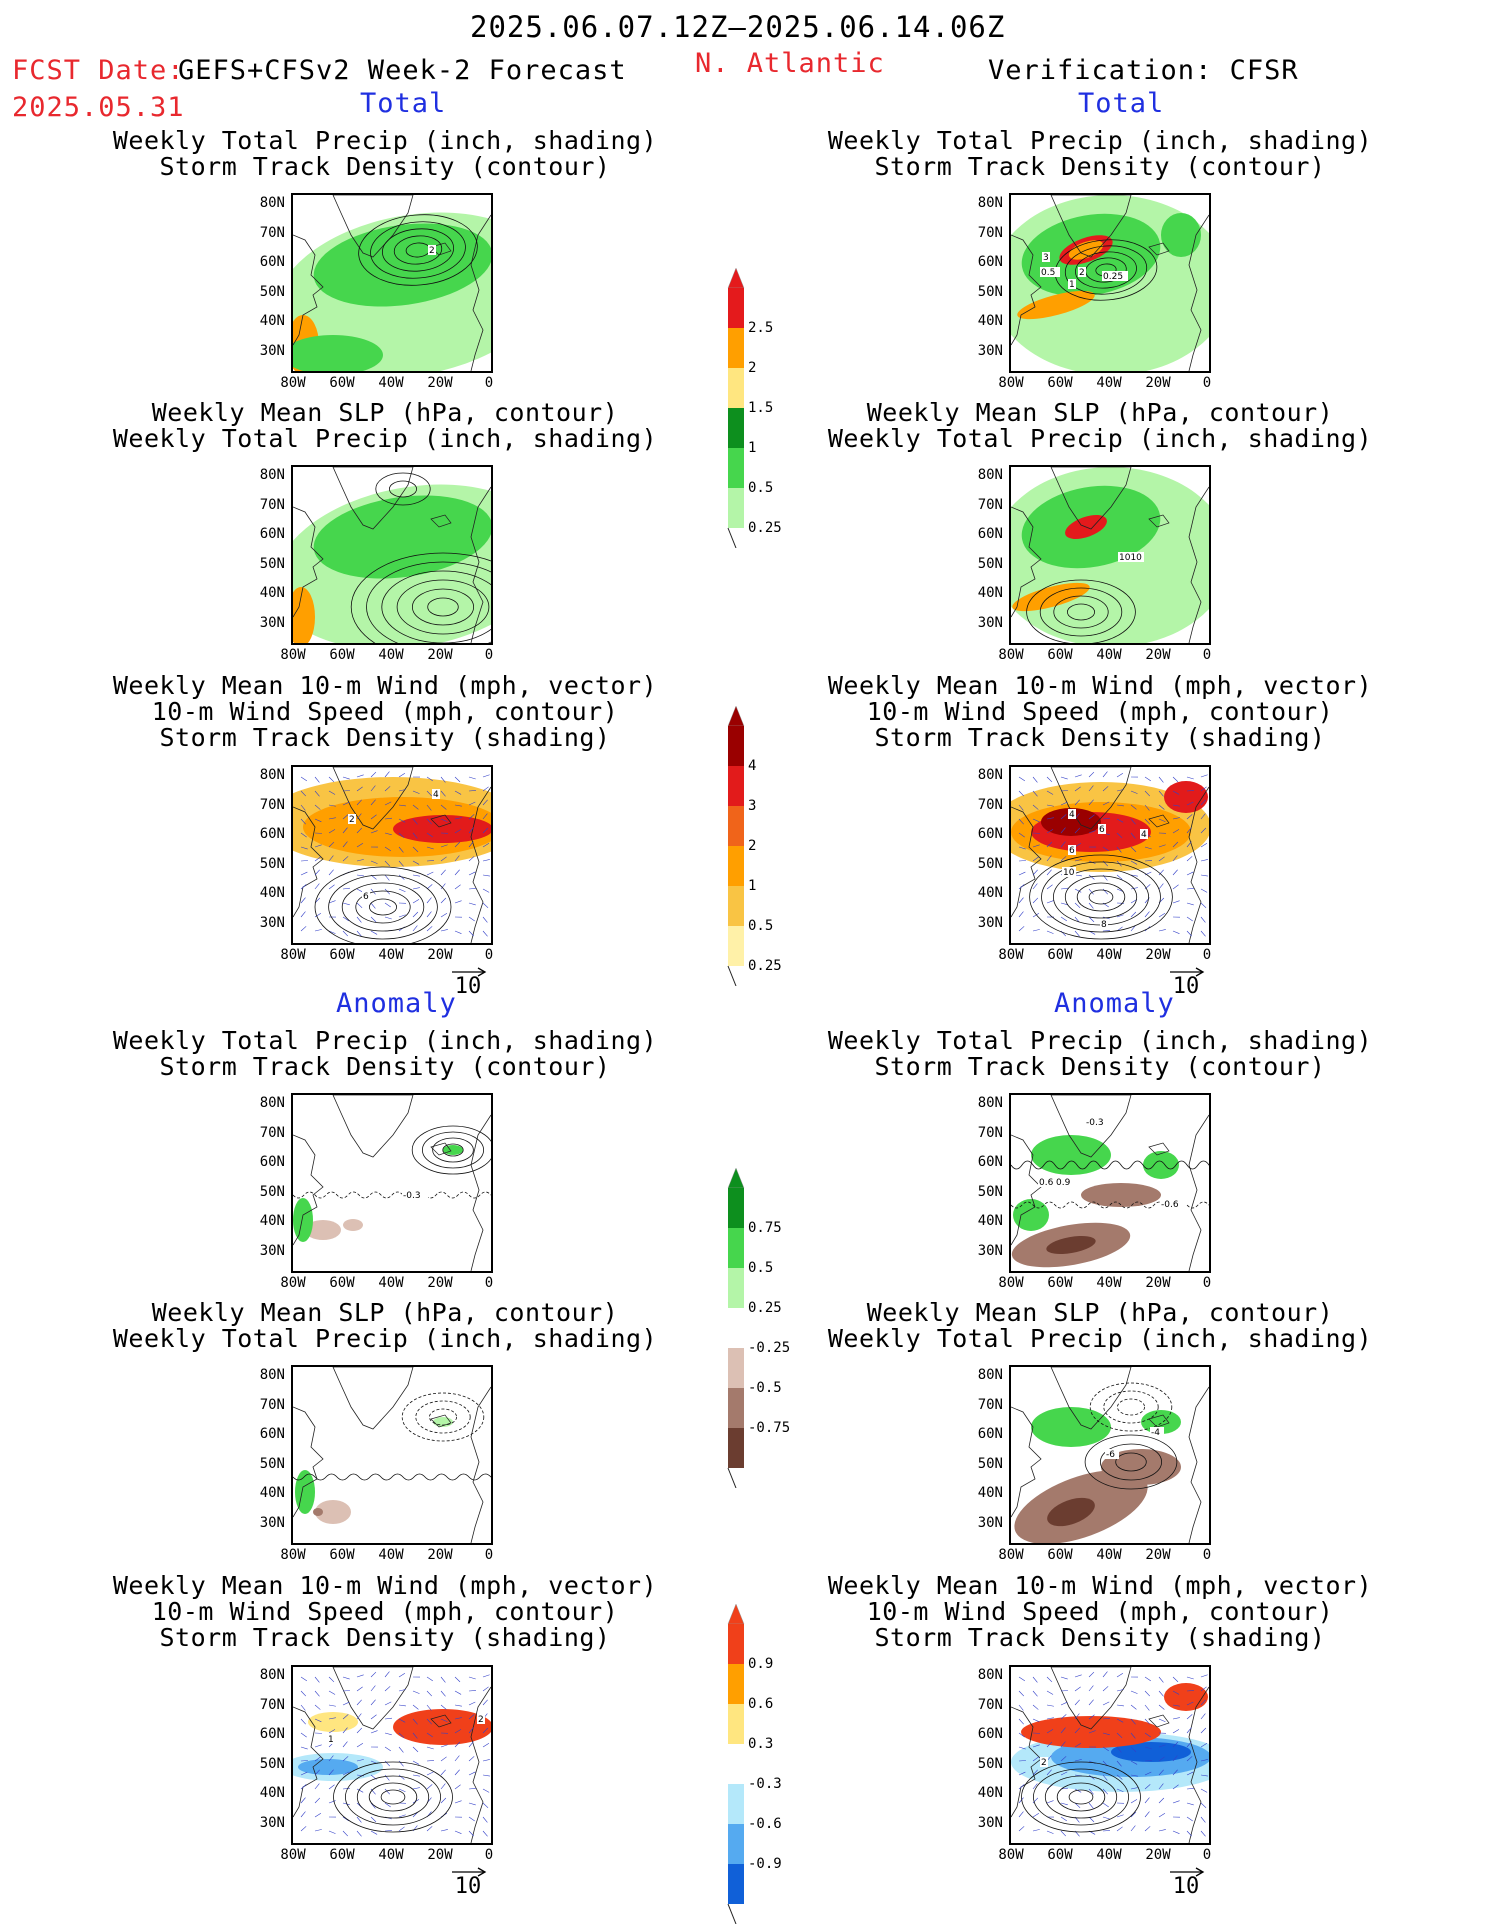 The height and width of the screenshot is (1925, 1487). Describe the element at coordinates (391, 1555) in the screenshot. I see `lon-label: 40W` at that location.